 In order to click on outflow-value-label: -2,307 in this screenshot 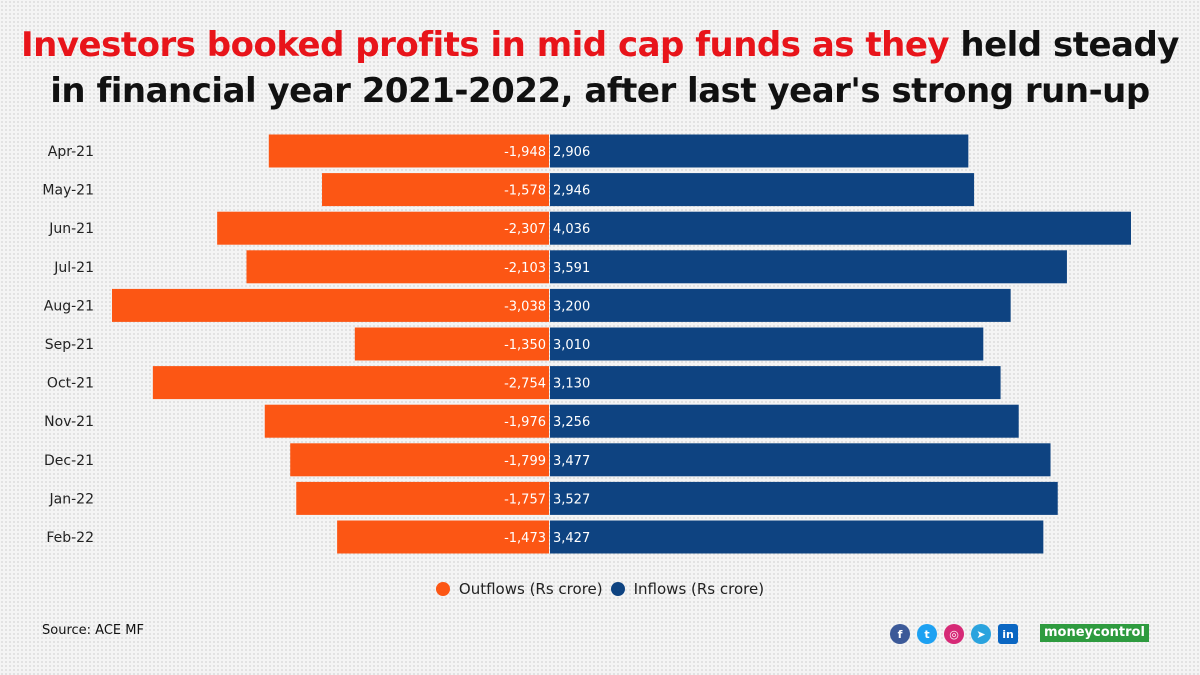, I will do `click(525, 229)`.